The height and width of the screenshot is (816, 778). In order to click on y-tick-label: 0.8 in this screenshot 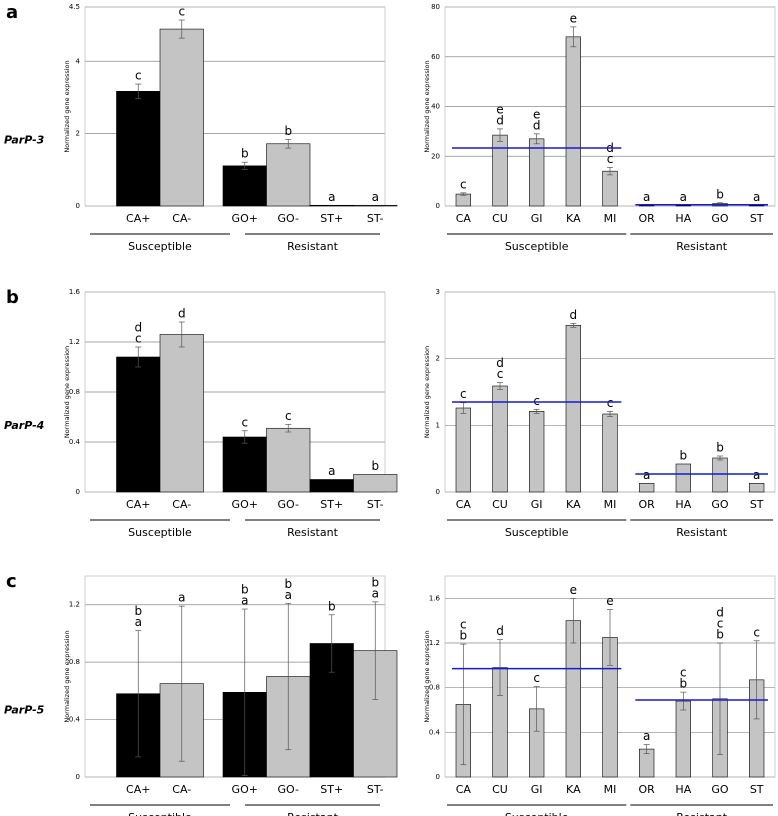, I will do `click(74, 662)`.